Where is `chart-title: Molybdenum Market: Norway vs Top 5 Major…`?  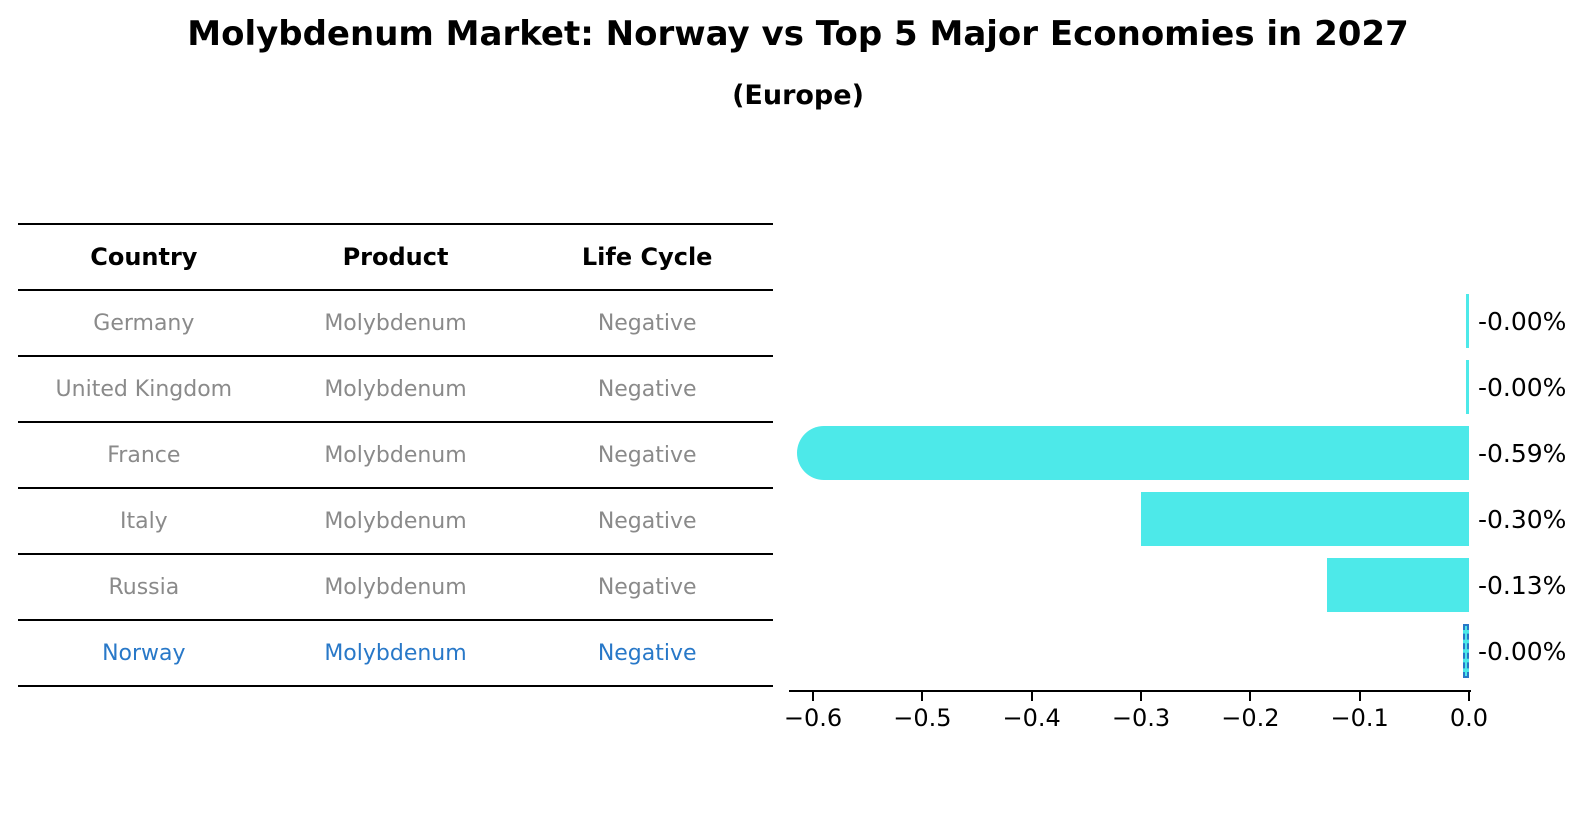 chart-title: Molybdenum Market: Norway vs Top 5 Major… is located at coordinates (798, 34).